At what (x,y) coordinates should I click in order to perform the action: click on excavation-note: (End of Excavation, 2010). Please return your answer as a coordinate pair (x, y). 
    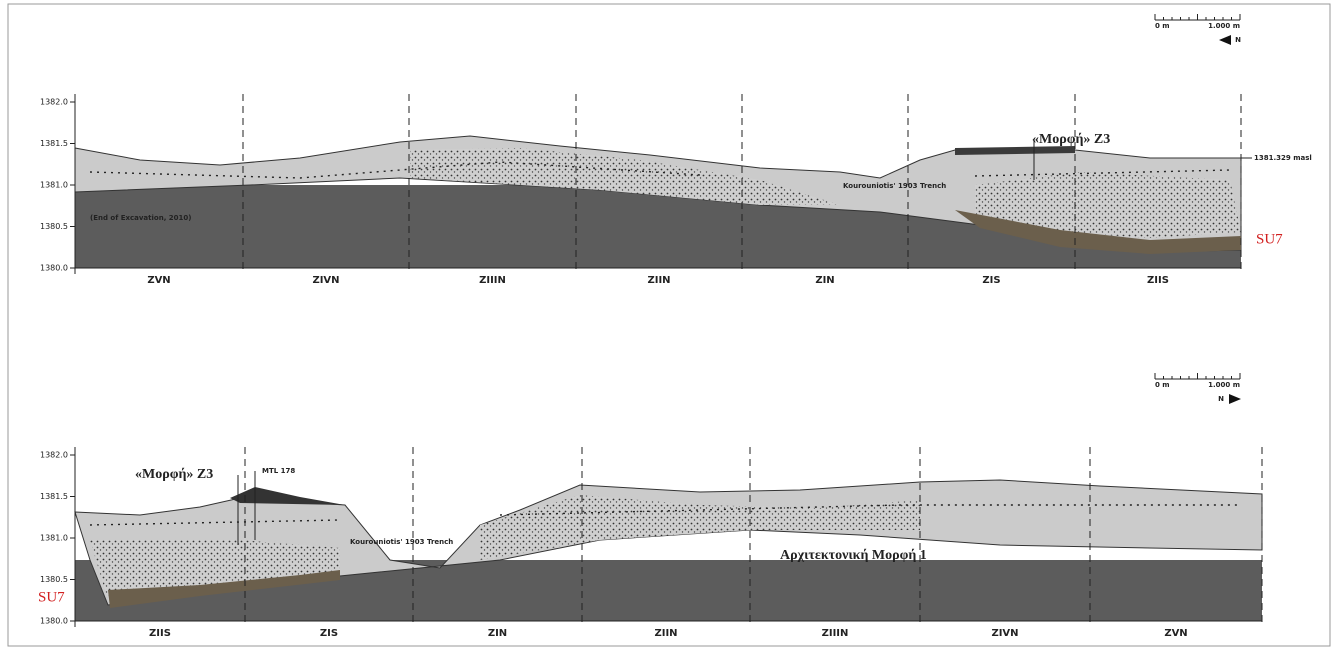
    Looking at the image, I should click on (140, 218).